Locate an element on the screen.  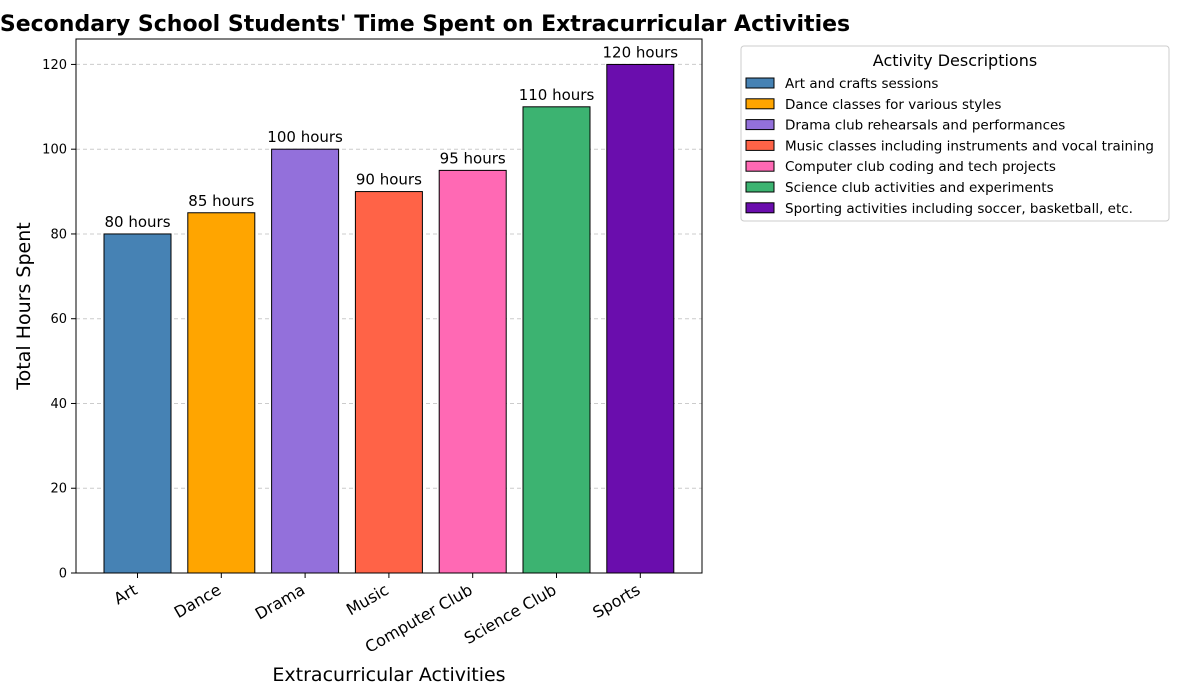
y-tick-label: 80 is located at coordinates (58, 234).